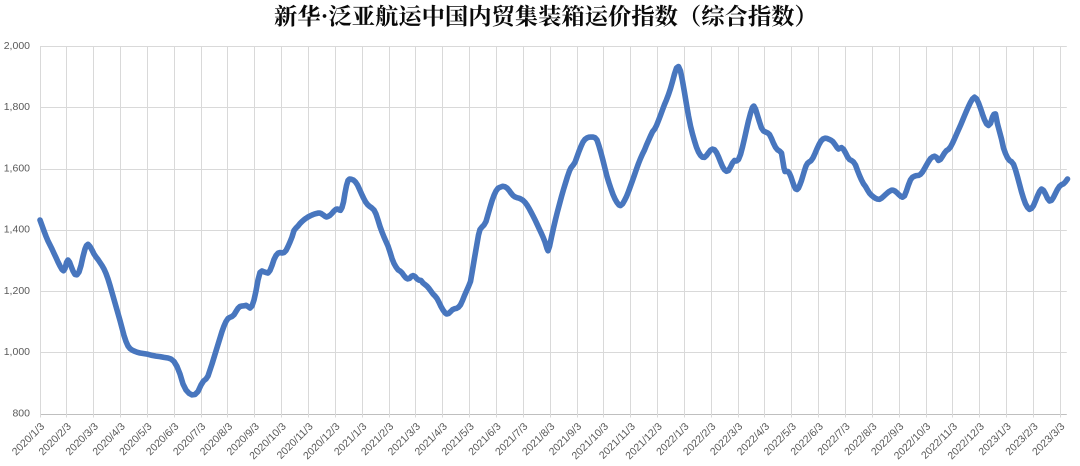  What do you see at coordinates (21, 413) in the screenshot?
I see `svg-text: 800` at bounding box center [21, 413].